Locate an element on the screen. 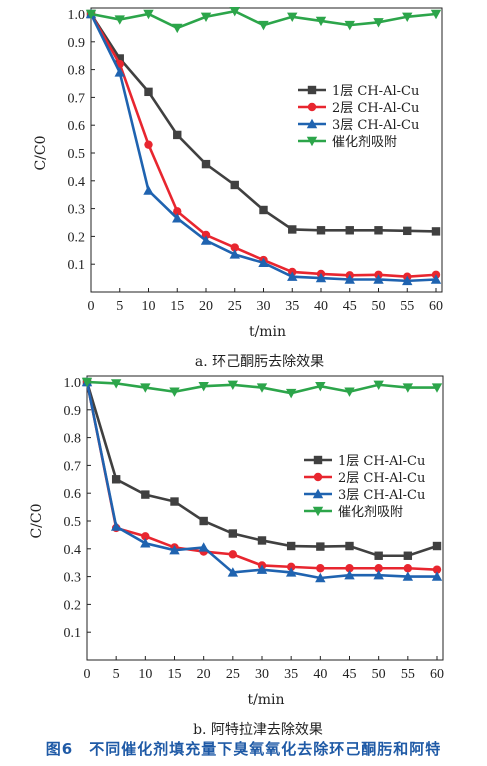 The image size is (487, 766). figure-caption: 图6 不同催化剂填充量下臭氧氧化去除环己酮肟和阿特 is located at coordinates (243, 749).